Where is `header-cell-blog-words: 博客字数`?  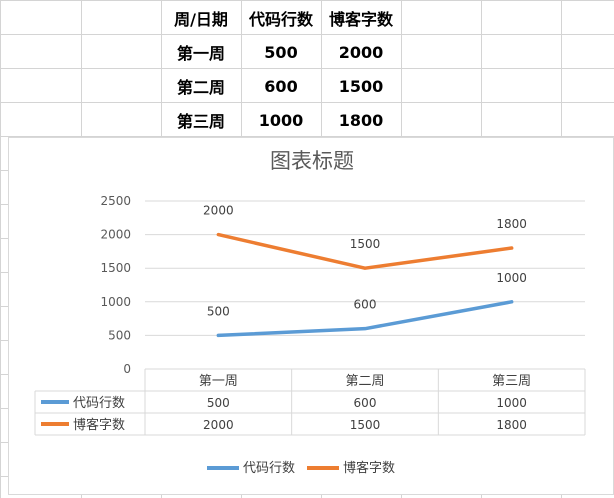 header-cell-blog-words: 博客字数 is located at coordinates (360, 19).